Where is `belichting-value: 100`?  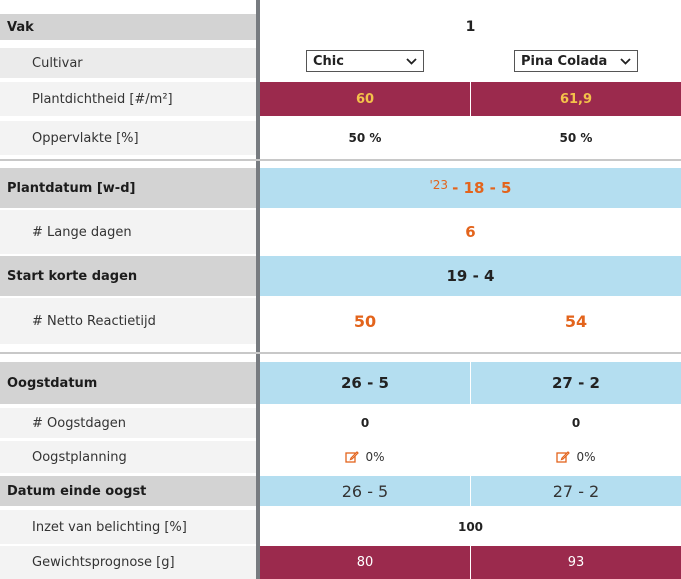 belichting-value: 100 is located at coordinates (470, 527).